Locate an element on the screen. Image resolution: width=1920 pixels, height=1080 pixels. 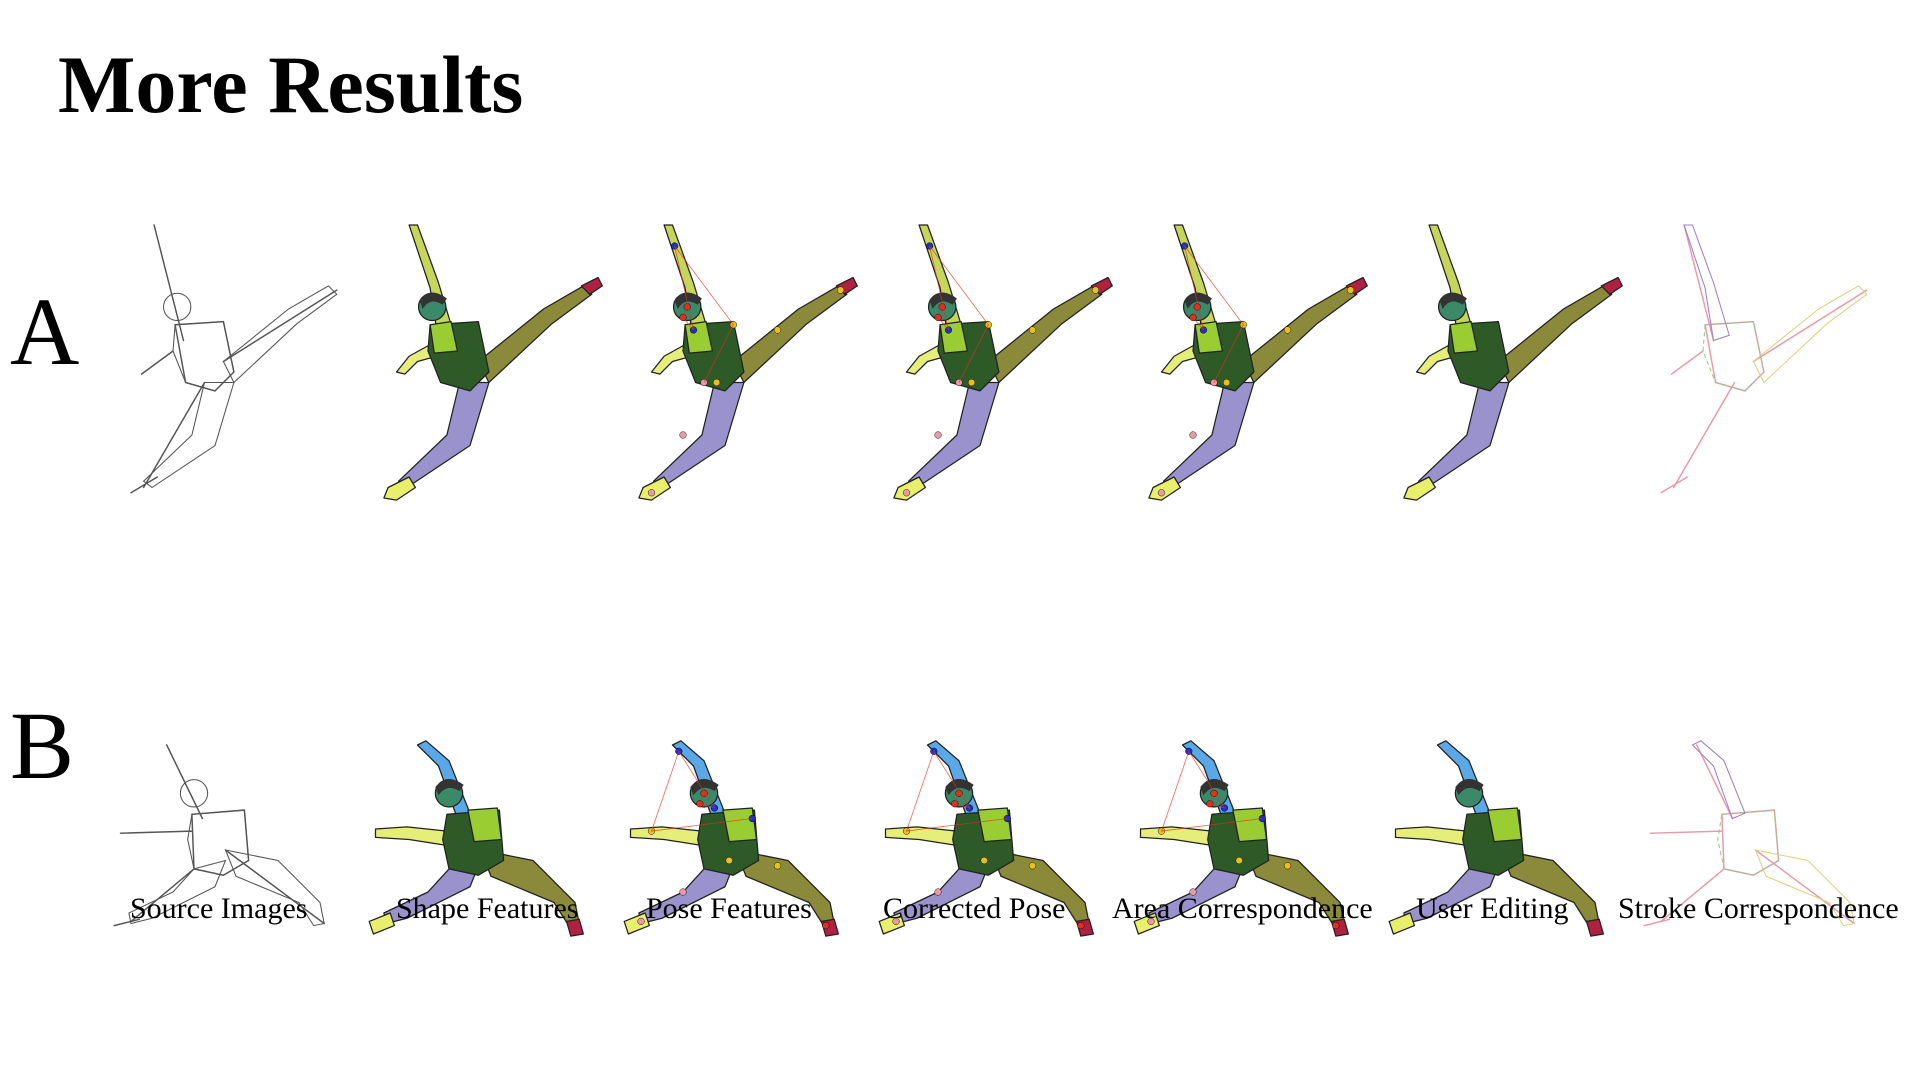
page-title: More Results is located at coordinates (290, 85).